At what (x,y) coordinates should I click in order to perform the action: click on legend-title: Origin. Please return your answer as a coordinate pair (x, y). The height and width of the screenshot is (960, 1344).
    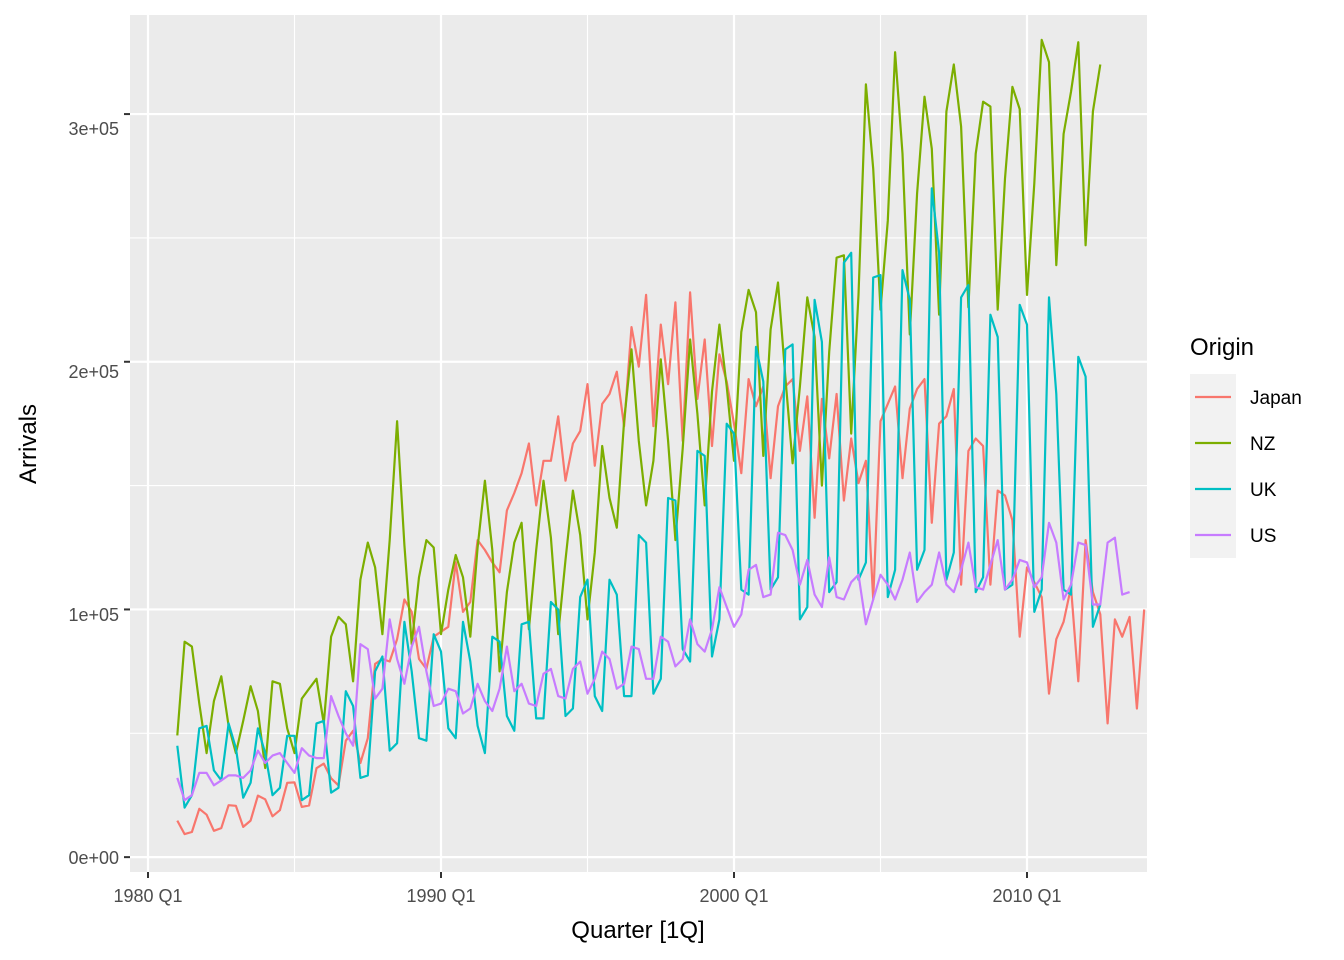
    Looking at the image, I should click on (1222, 347).